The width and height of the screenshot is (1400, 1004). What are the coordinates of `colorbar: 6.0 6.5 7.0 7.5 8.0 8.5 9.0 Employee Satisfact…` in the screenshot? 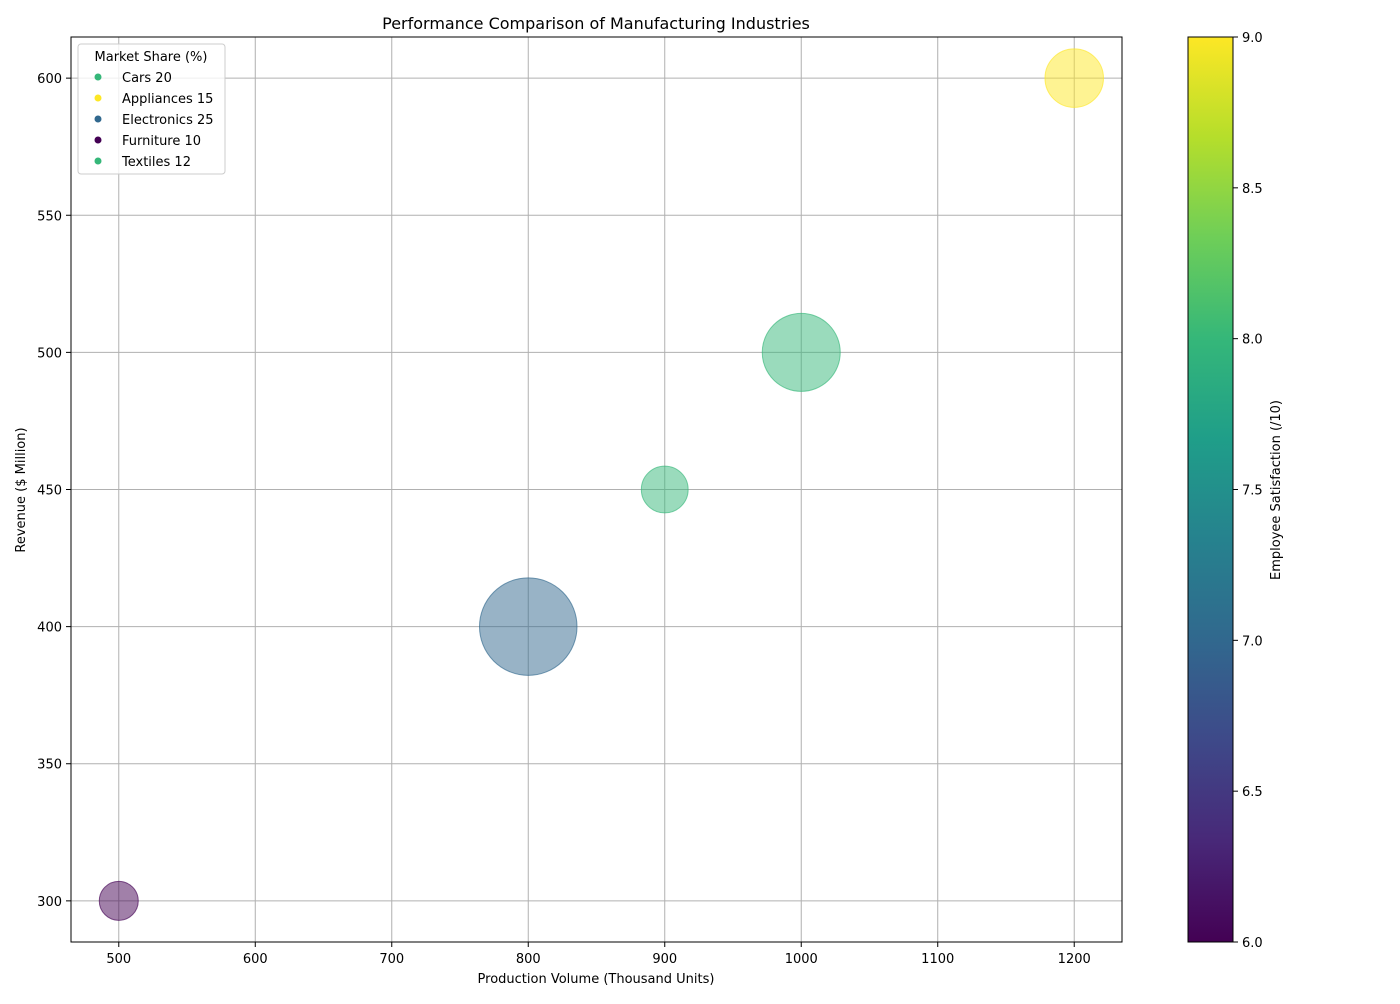 It's located at (1235, 491).